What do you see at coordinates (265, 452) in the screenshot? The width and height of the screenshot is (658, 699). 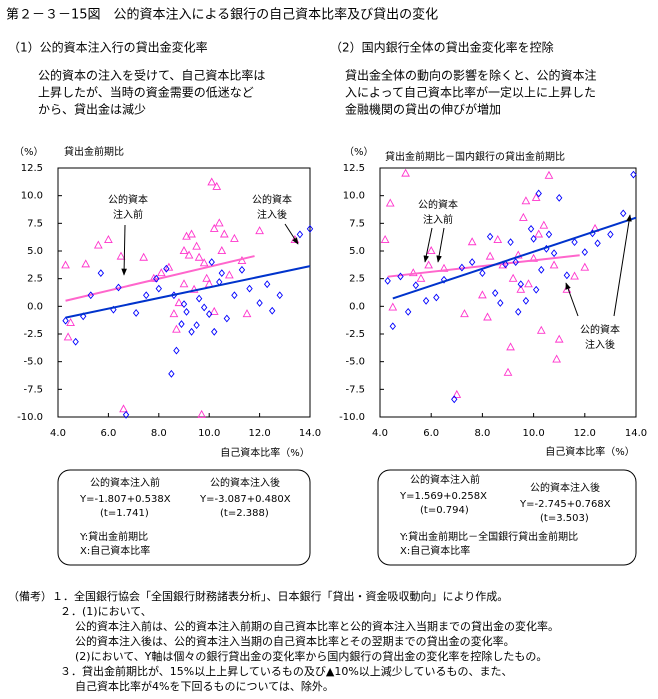 I see `x-axis-title: 自己資本比率（%）` at bounding box center [265, 452].